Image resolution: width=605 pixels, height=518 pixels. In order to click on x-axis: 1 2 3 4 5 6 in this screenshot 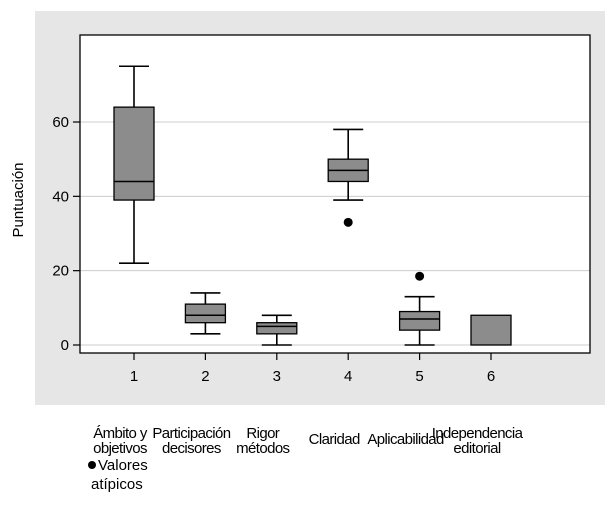, I will do `click(312, 369)`.